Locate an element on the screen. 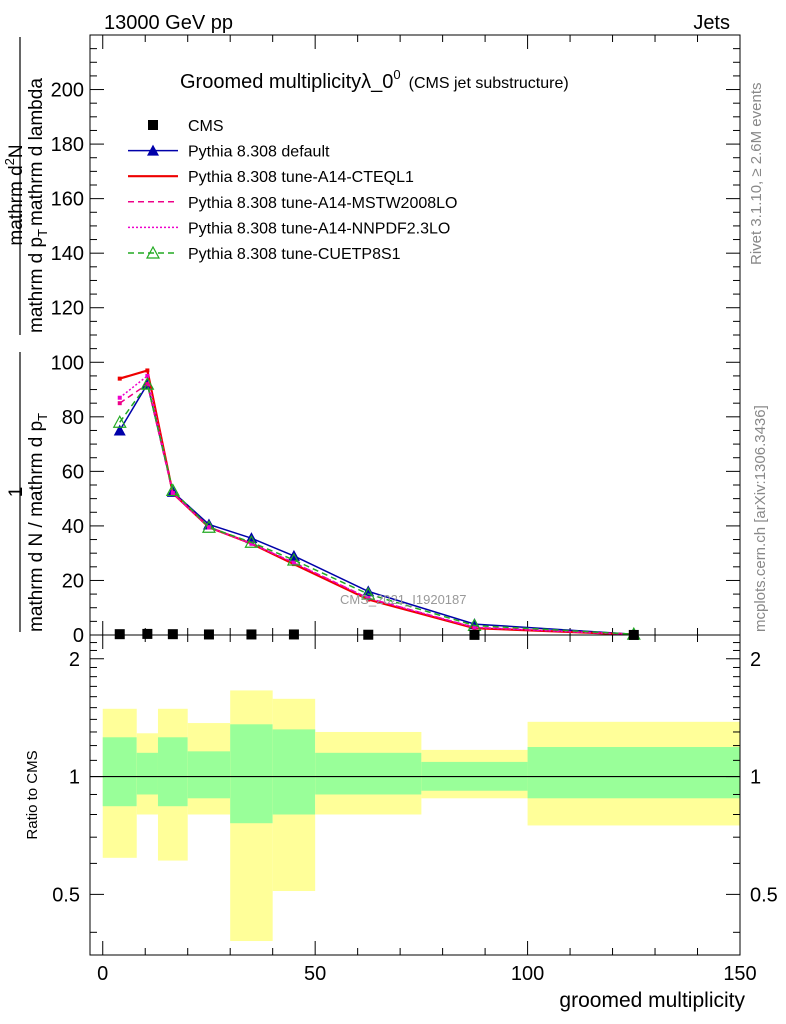 Image resolution: width=786 pixels, height=1024 pixels. analysis-watermark: CMS_2021_I1920187 is located at coordinates (403, 599).